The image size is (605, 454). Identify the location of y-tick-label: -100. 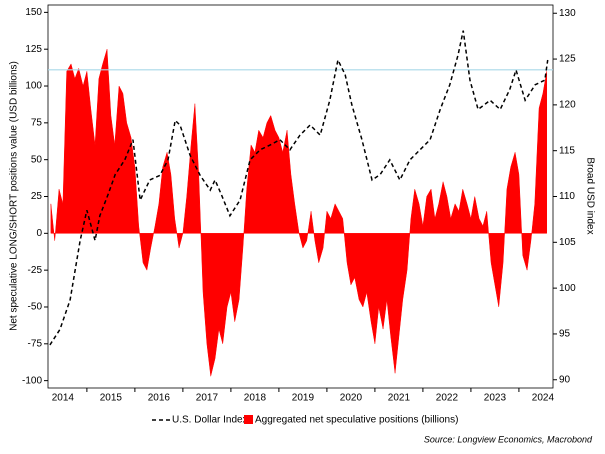
(32, 380).